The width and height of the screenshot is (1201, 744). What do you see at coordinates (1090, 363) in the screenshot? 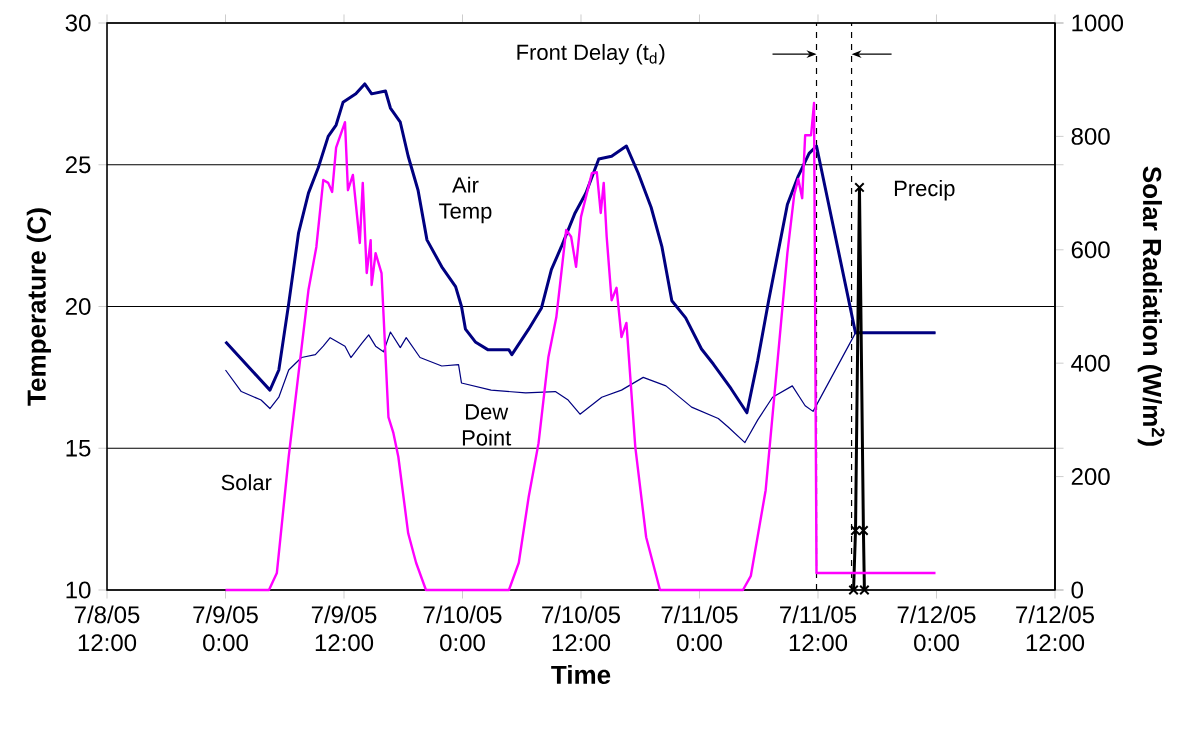
I see `y2-tick-label: 400` at bounding box center [1090, 363].